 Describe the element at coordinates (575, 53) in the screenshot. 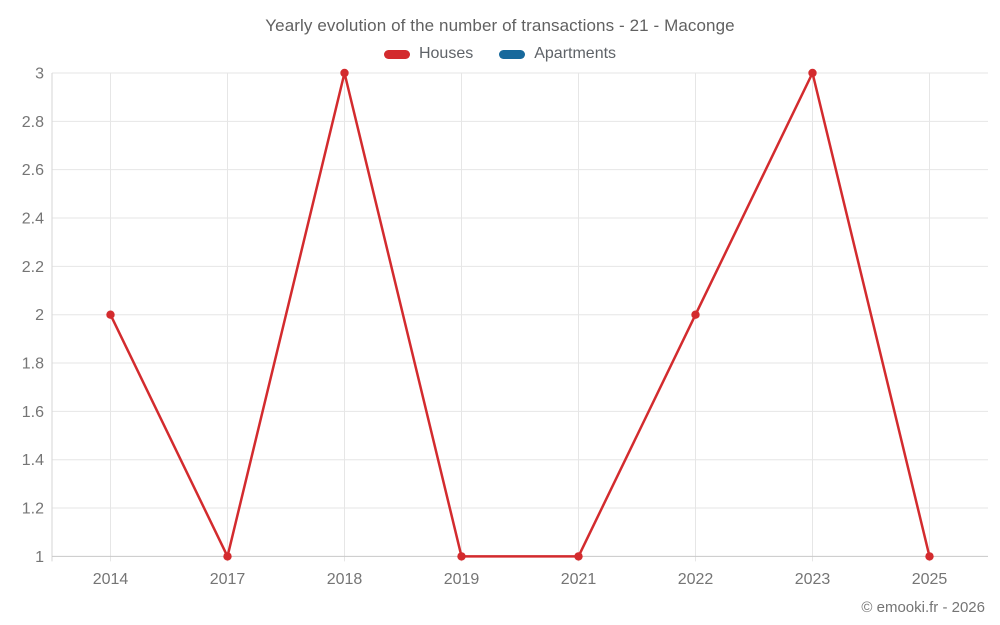

I see `legend-label-apartments: Apartments` at that location.